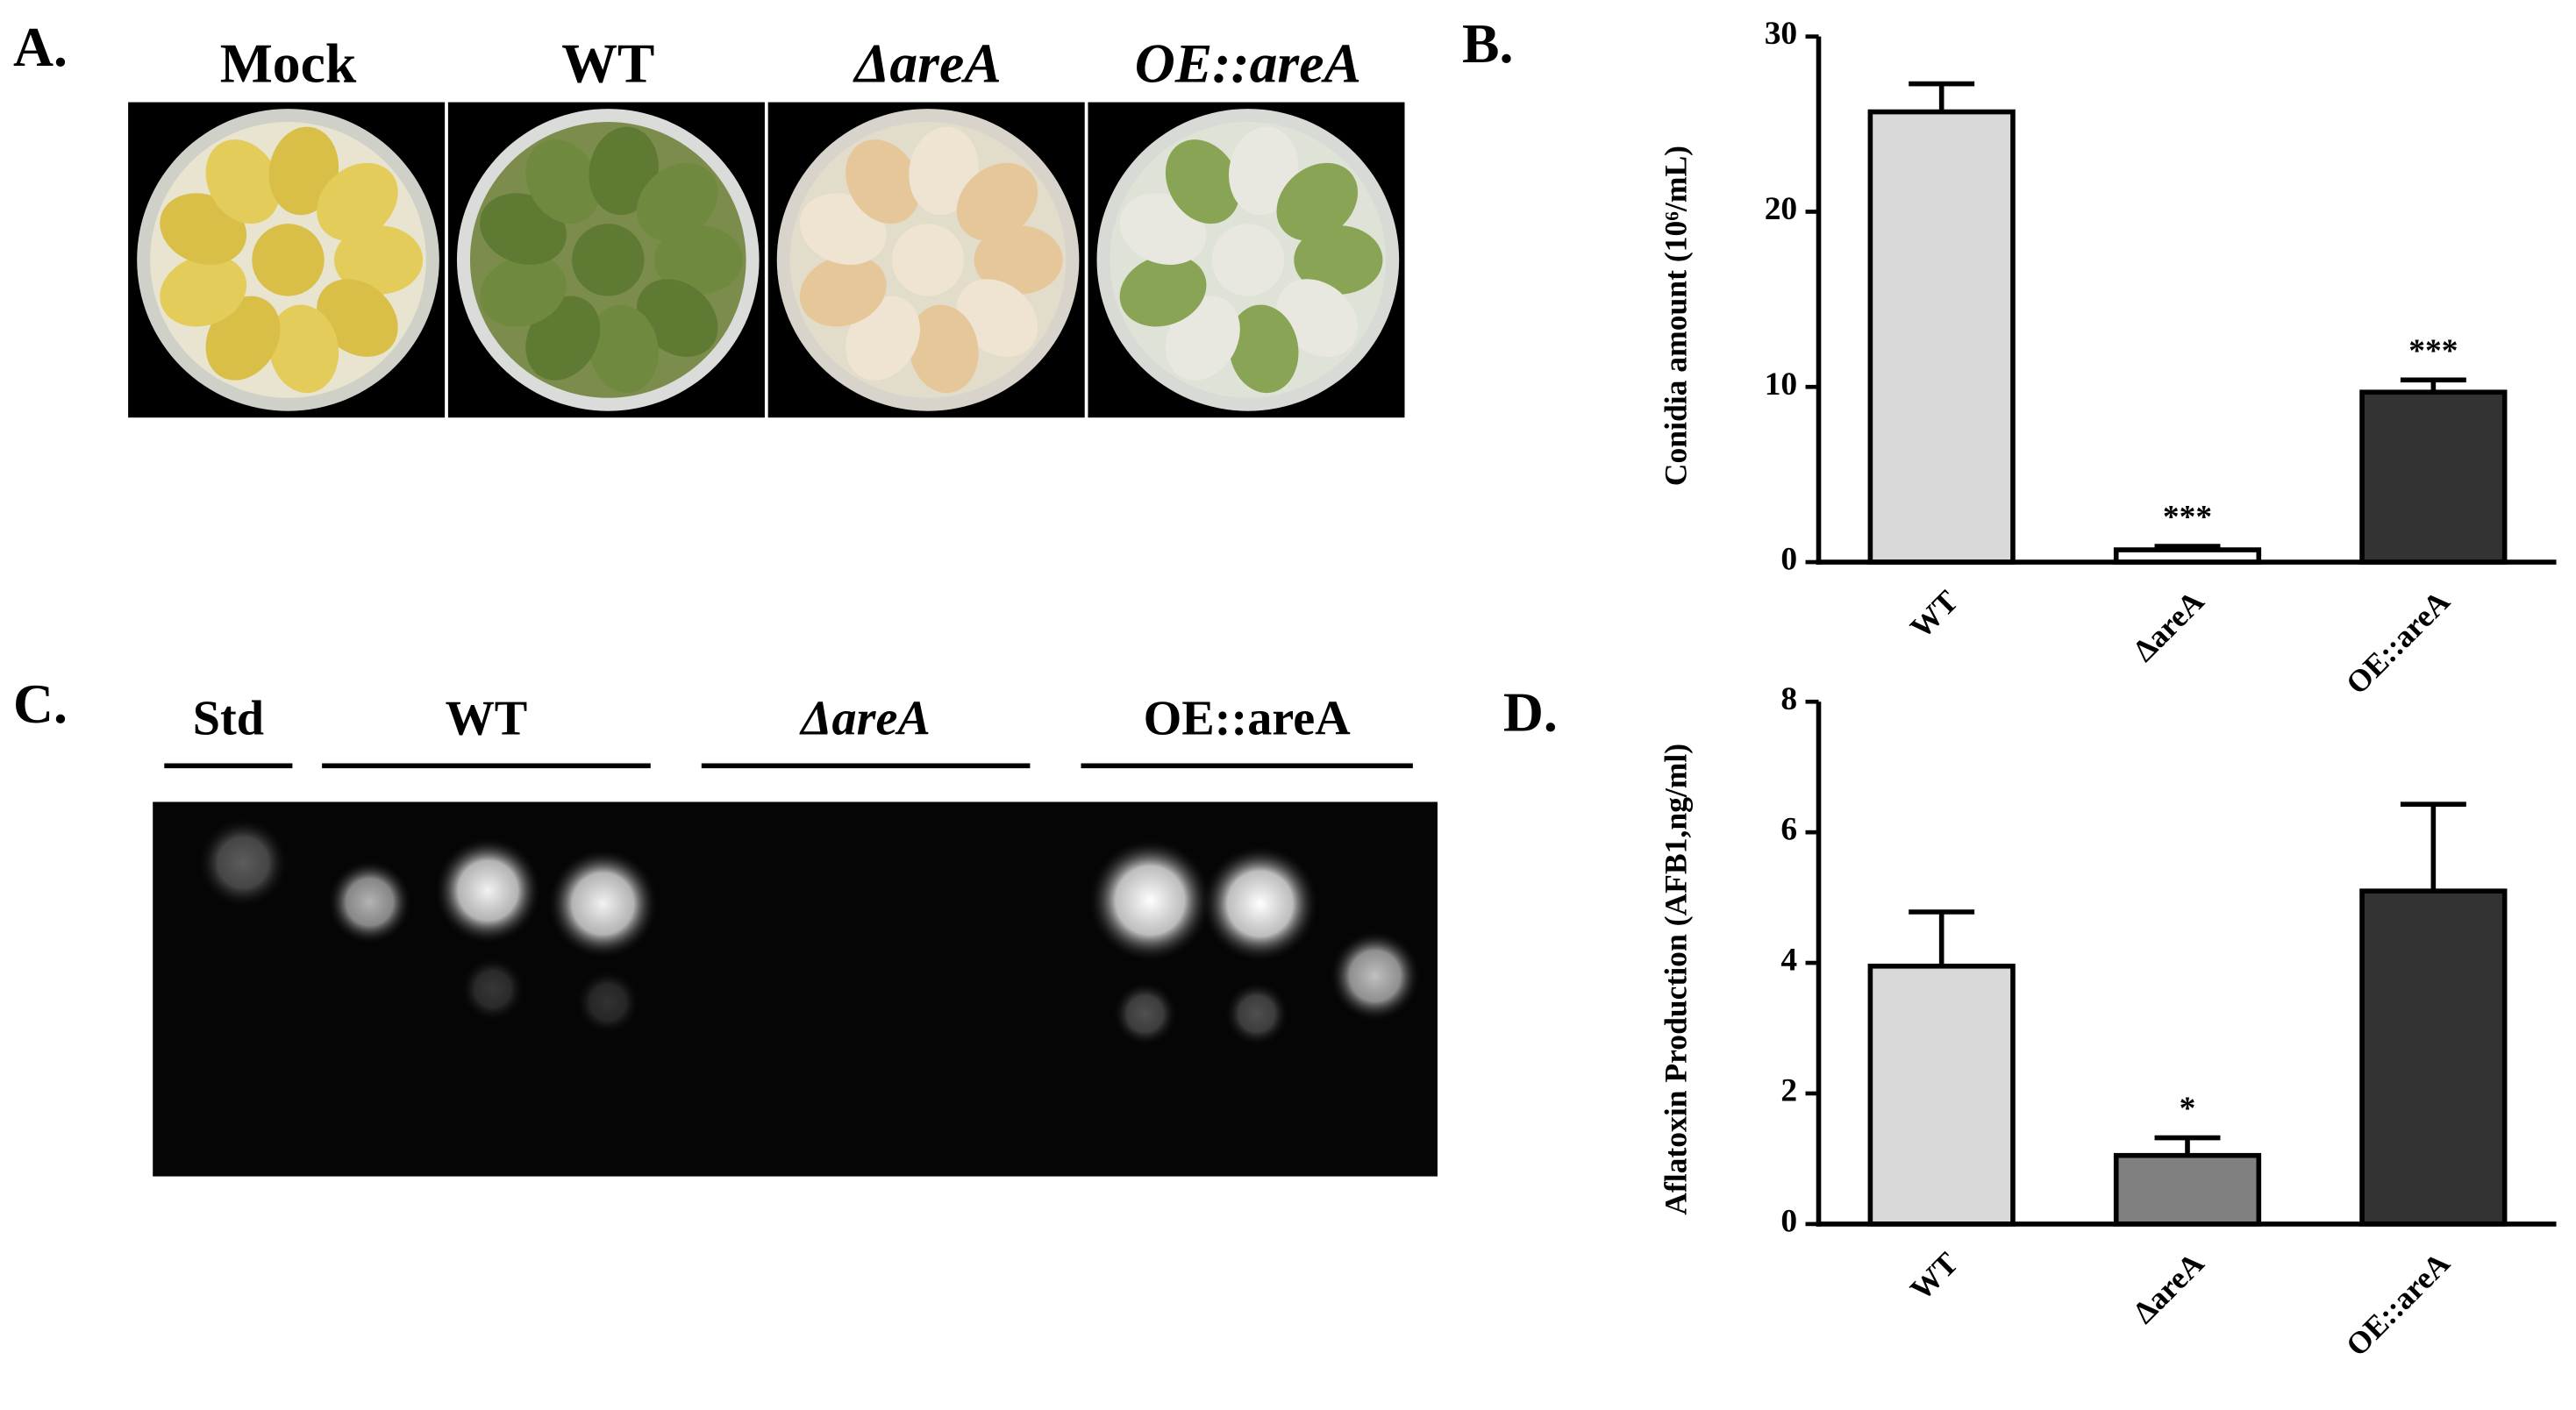 This screenshot has width=2576, height=1410. I want to click on significance: *, so click(2188, 1109).